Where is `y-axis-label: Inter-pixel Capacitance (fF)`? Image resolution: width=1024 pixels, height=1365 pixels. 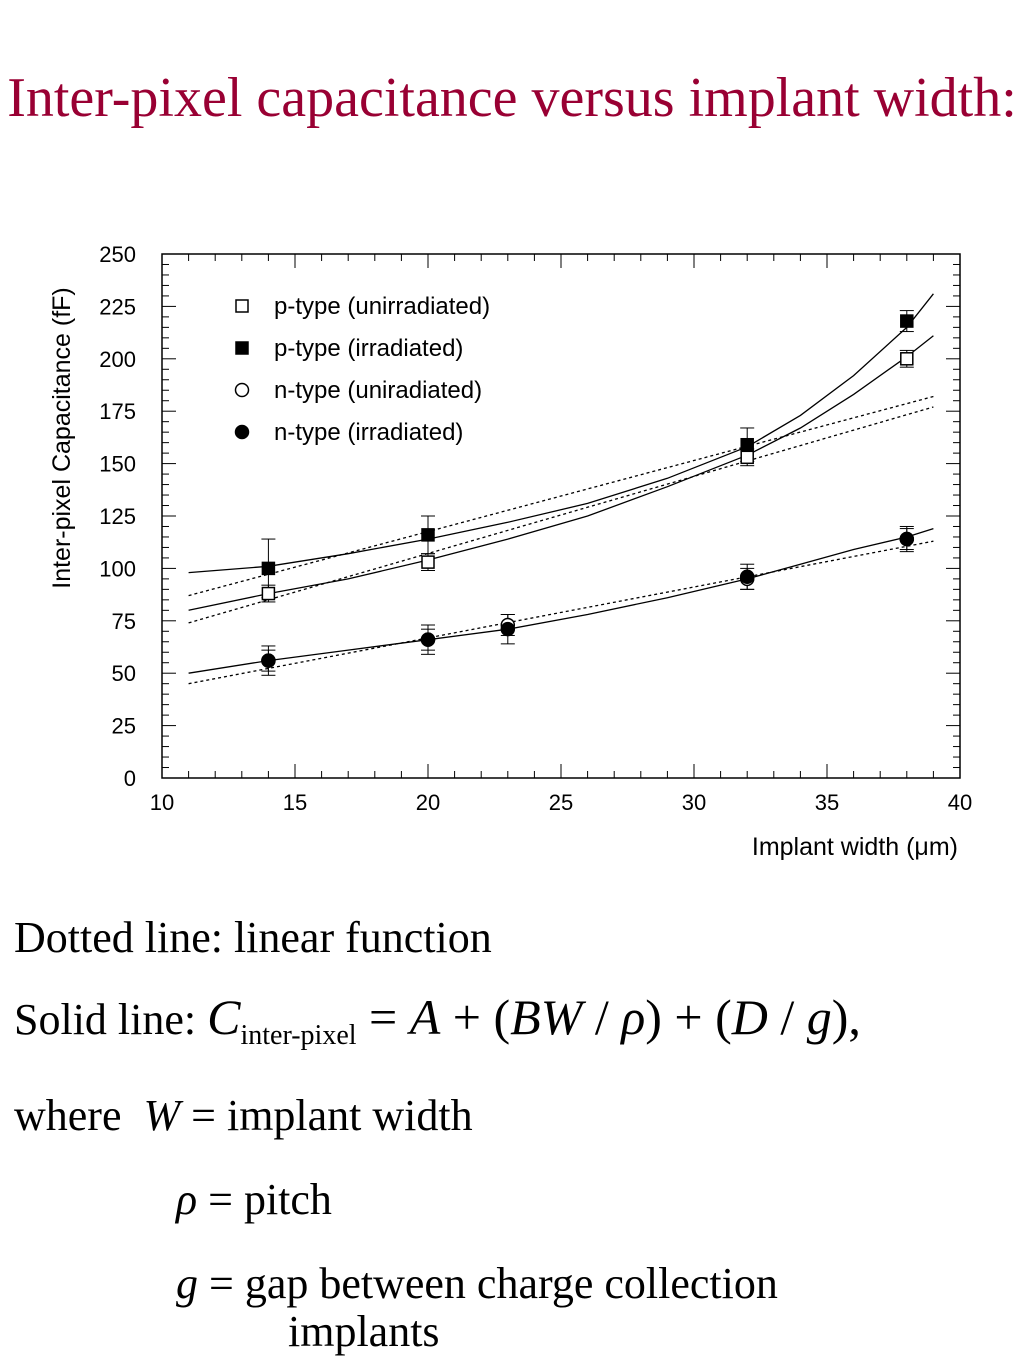 y-axis-label: Inter-pixel Capacitance (fF) is located at coordinates (62, 438).